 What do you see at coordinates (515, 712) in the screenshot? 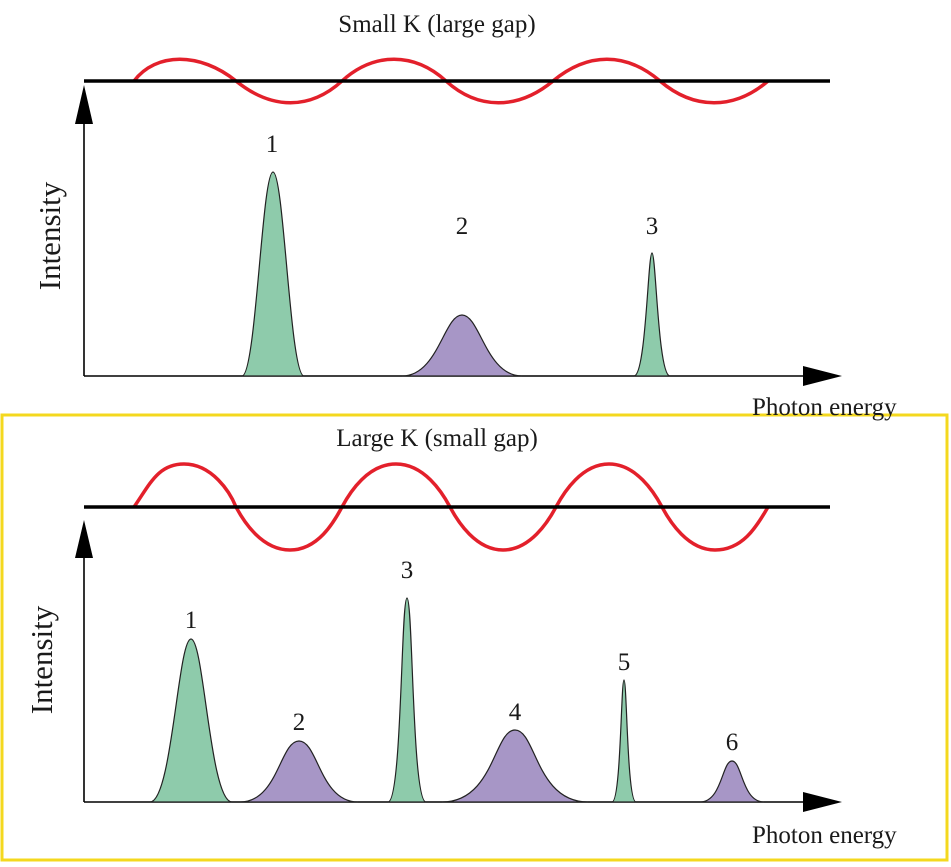
I see `peak-label-4: 4` at bounding box center [515, 712].